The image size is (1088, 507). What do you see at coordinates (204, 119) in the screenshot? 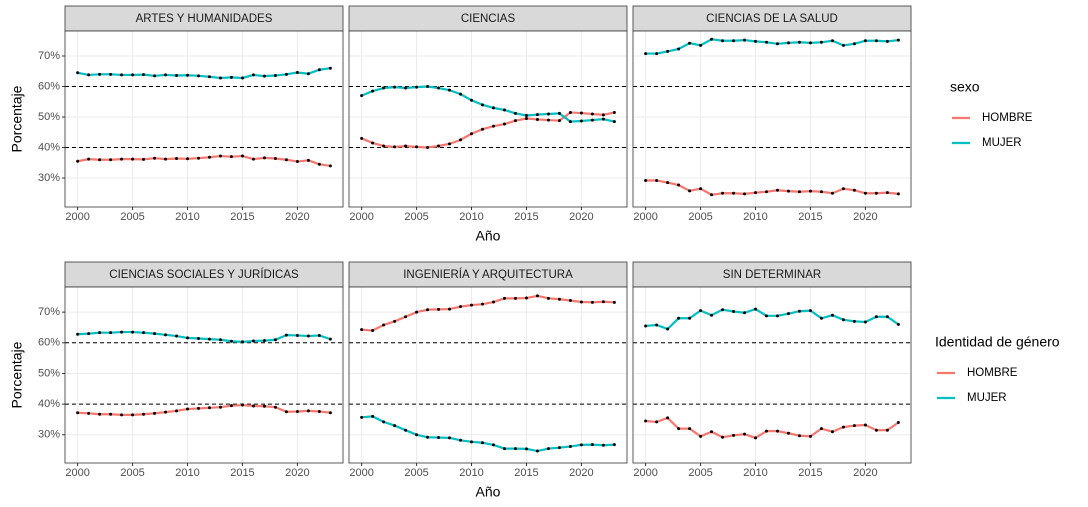
I see `panel-bg` at bounding box center [204, 119].